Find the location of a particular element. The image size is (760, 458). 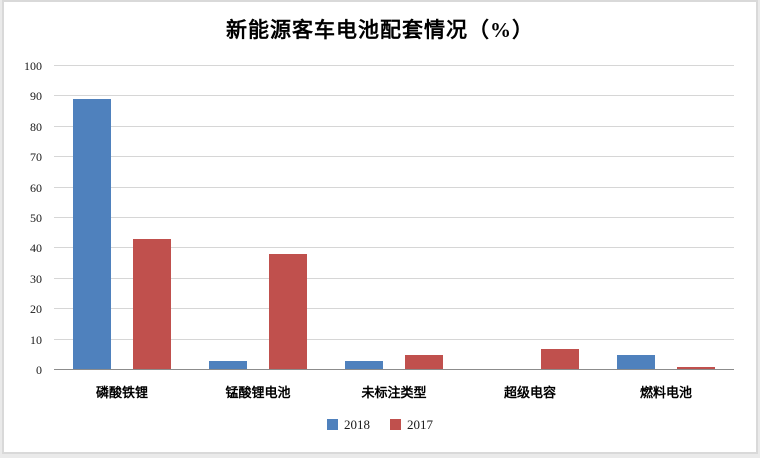

chart-title: 新能源客车电池配套情况（%） is located at coordinates (380, 30).